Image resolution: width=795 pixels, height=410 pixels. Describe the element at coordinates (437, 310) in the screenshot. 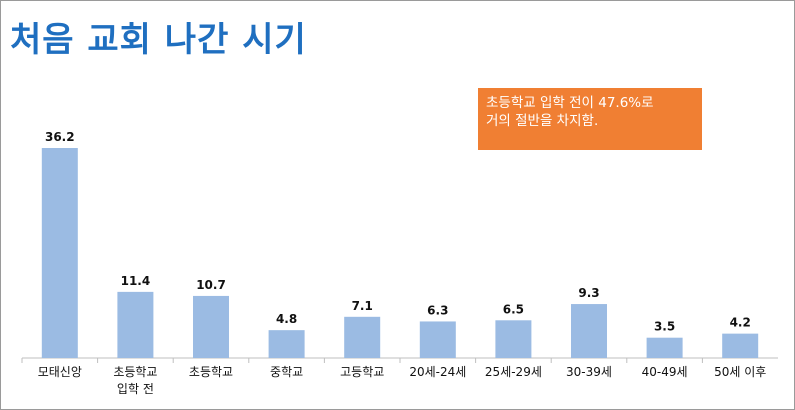

I see `data-label: 6.3` at that location.